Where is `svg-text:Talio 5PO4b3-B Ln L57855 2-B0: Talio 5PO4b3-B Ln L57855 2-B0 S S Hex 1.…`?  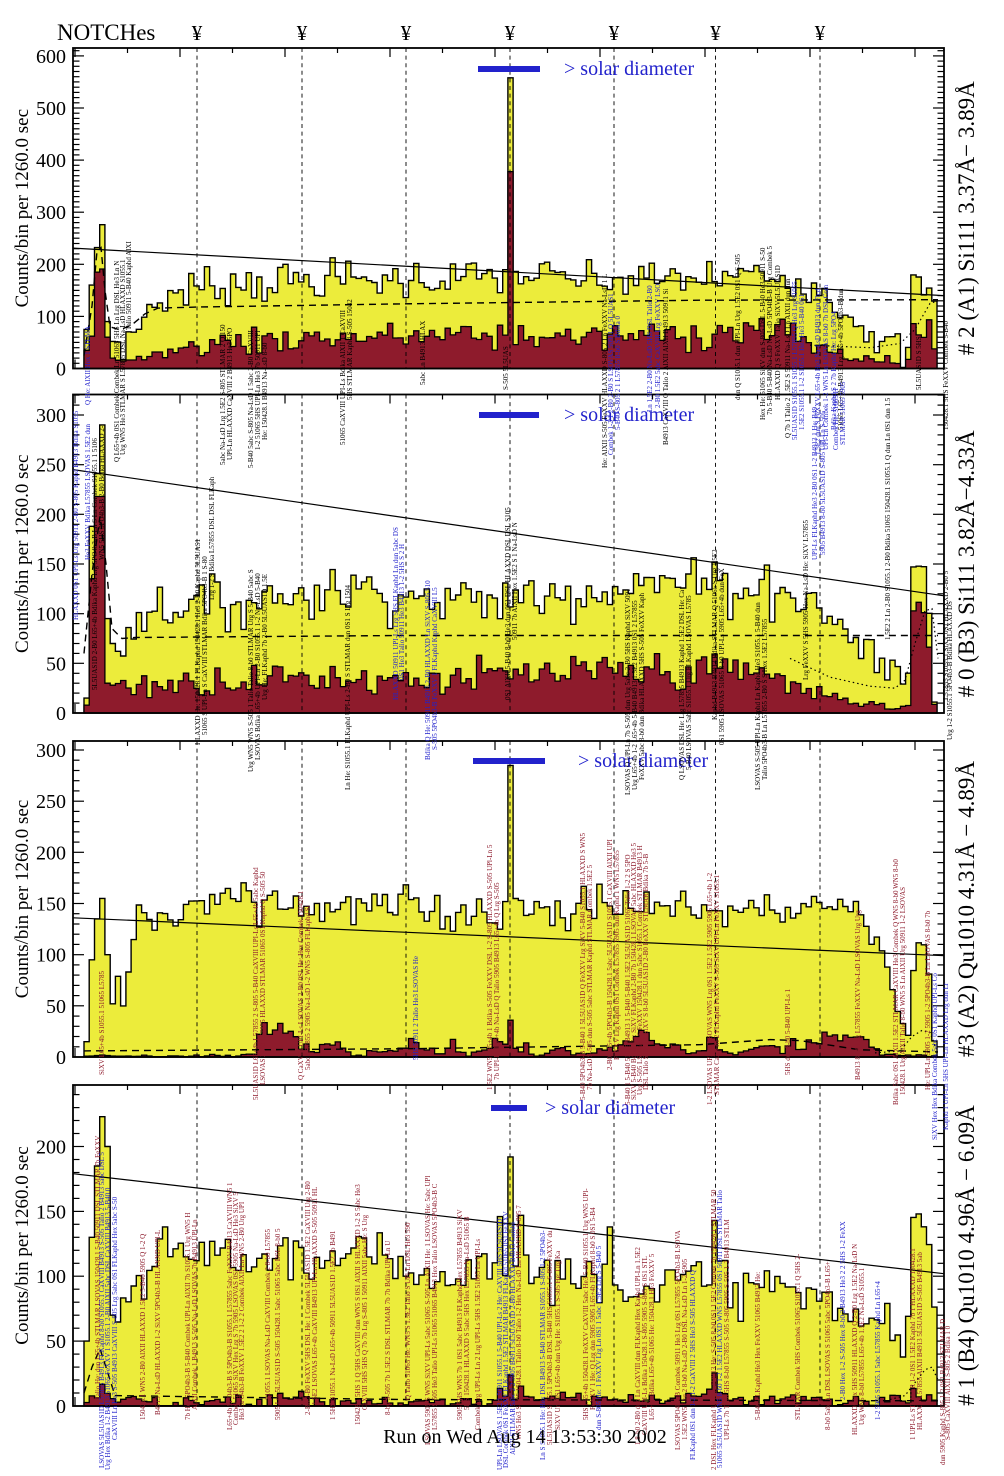
svg-text:Talio 5PO4b3-B Ln L57855 2-B0: Talio 5PO4b3-B Ln L57855 2-B0 S S Hex 1.… is located at coordinates (765, 699).